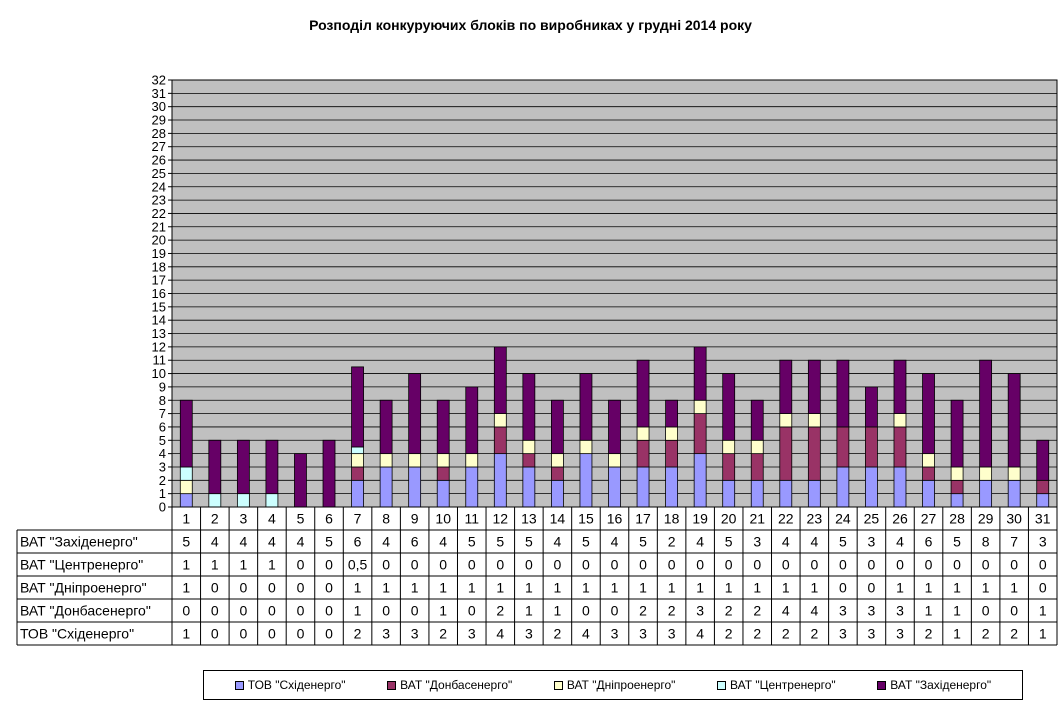  What do you see at coordinates (700, 519) in the screenshot?
I see `x-tick-label: 19` at bounding box center [700, 519].